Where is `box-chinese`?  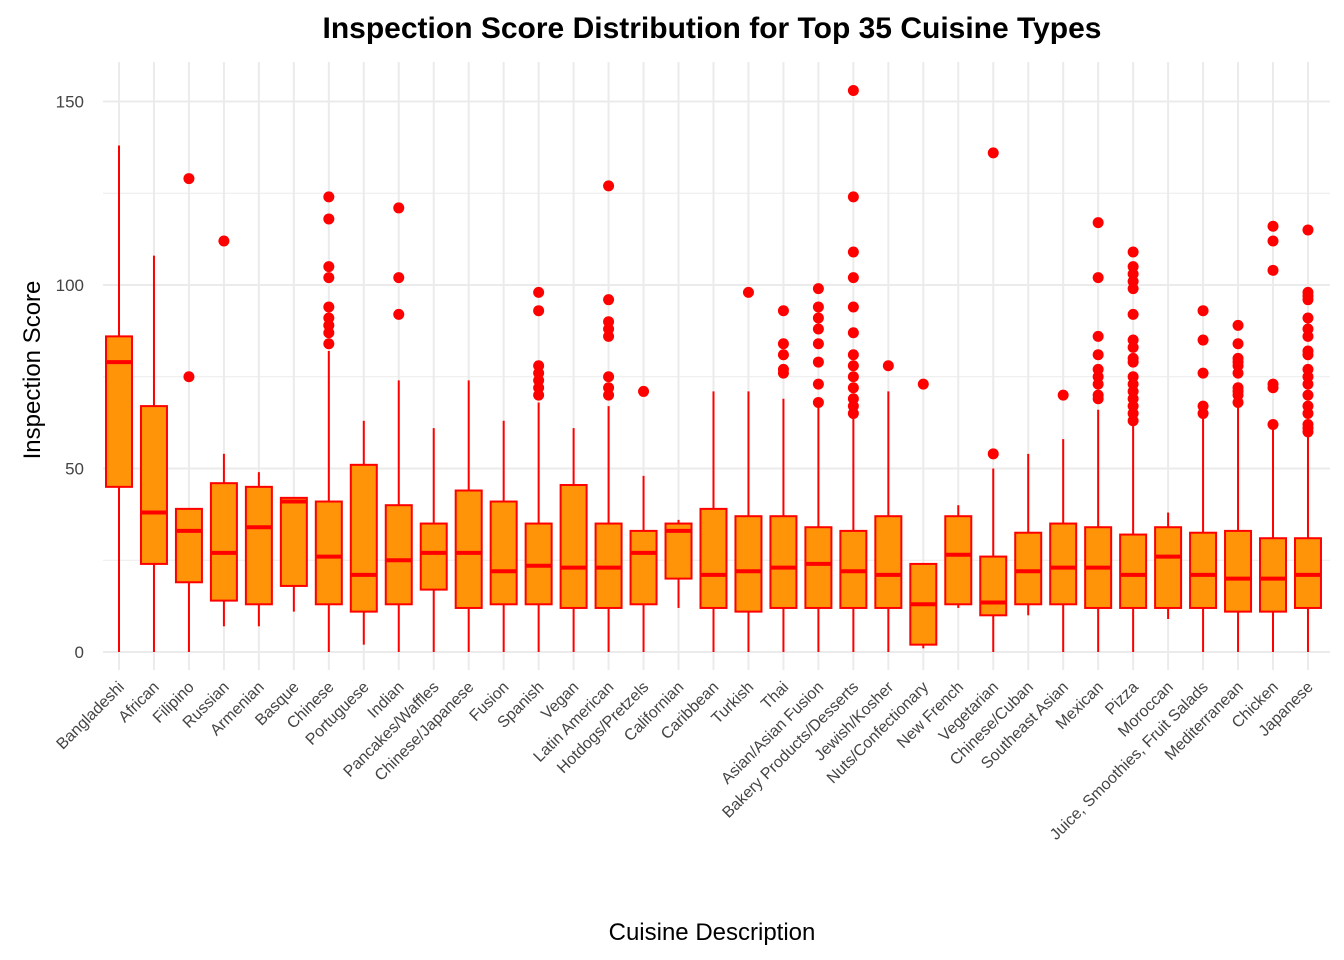 box-chinese is located at coordinates (328, 421).